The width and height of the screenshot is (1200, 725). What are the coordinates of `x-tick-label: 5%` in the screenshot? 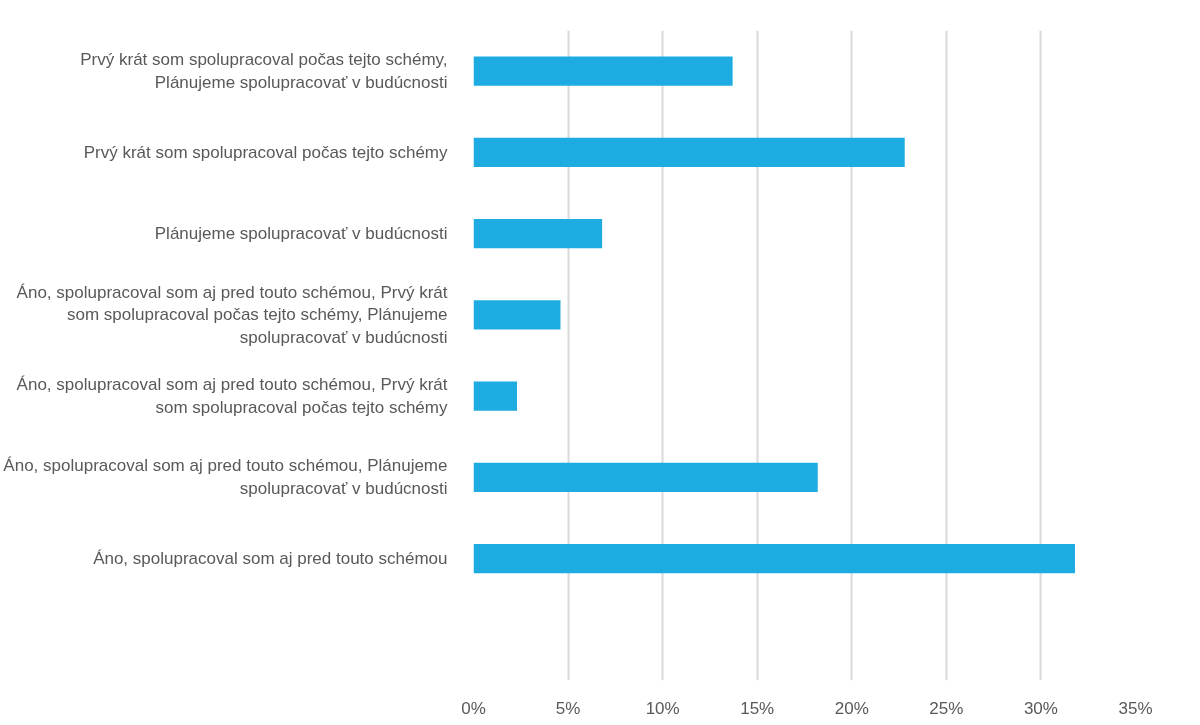 It's located at (568, 708).